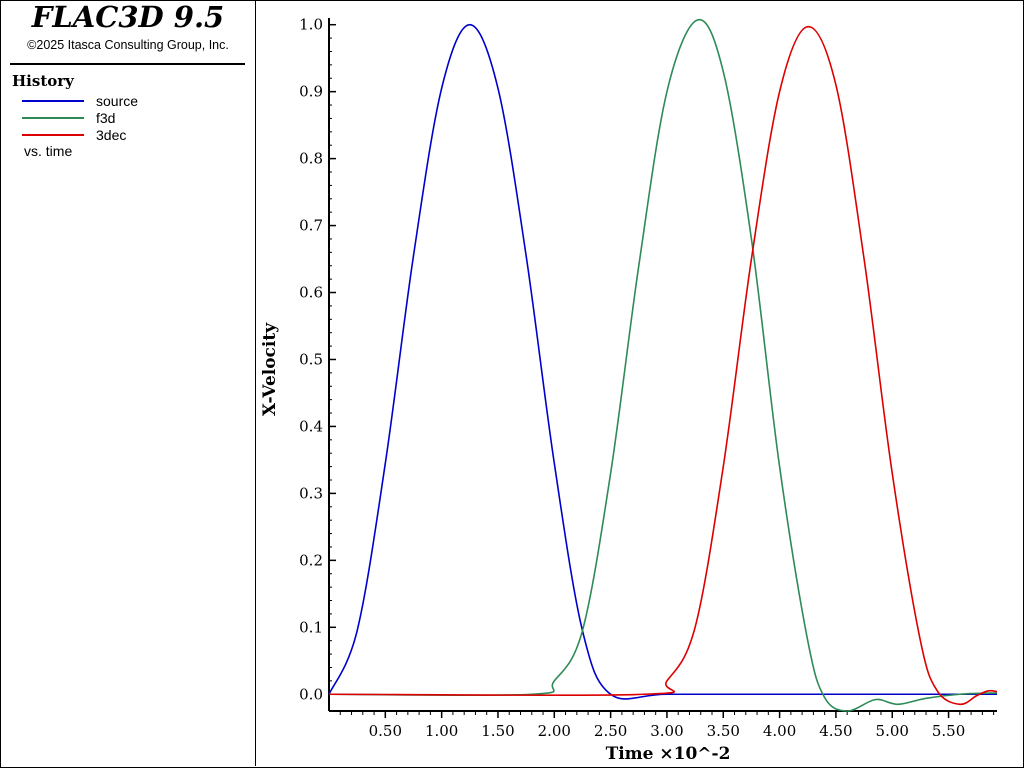 This screenshot has width=1024, height=768. Describe the element at coordinates (835, 731) in the screenshot. I see `x-tick-label: 4.50` at that location.